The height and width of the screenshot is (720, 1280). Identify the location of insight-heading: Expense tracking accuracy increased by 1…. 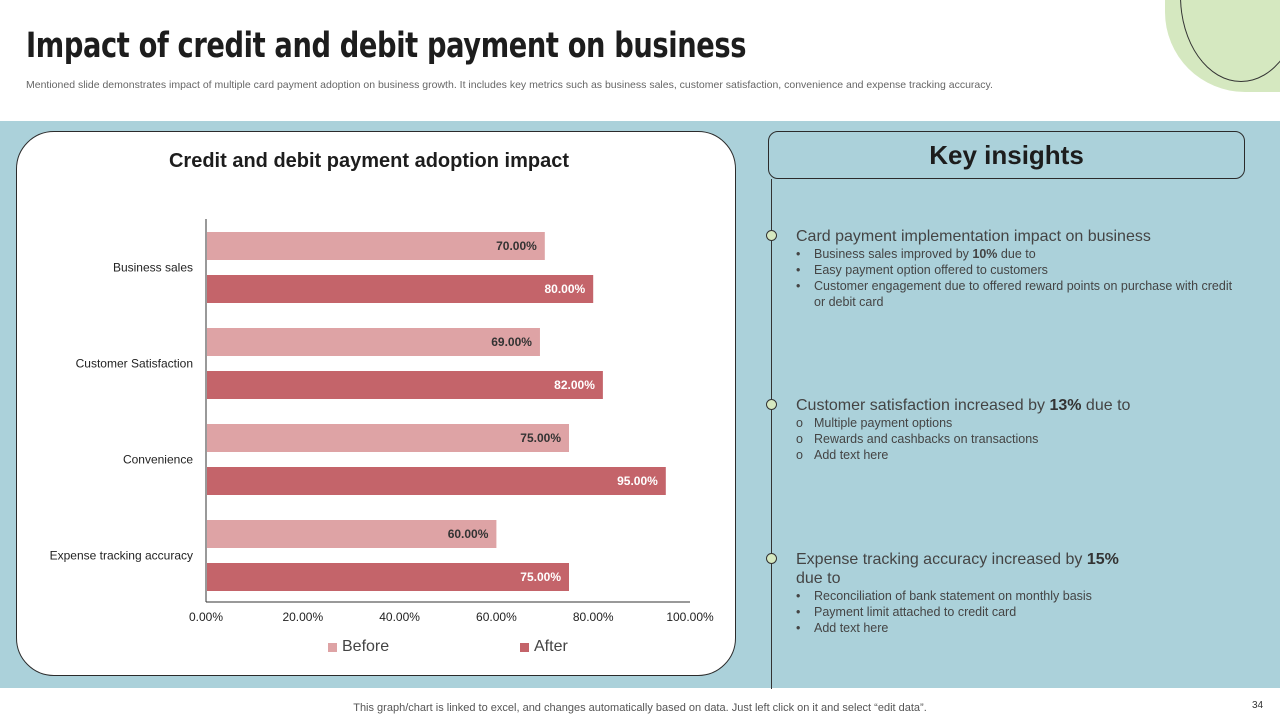
(957, 569).